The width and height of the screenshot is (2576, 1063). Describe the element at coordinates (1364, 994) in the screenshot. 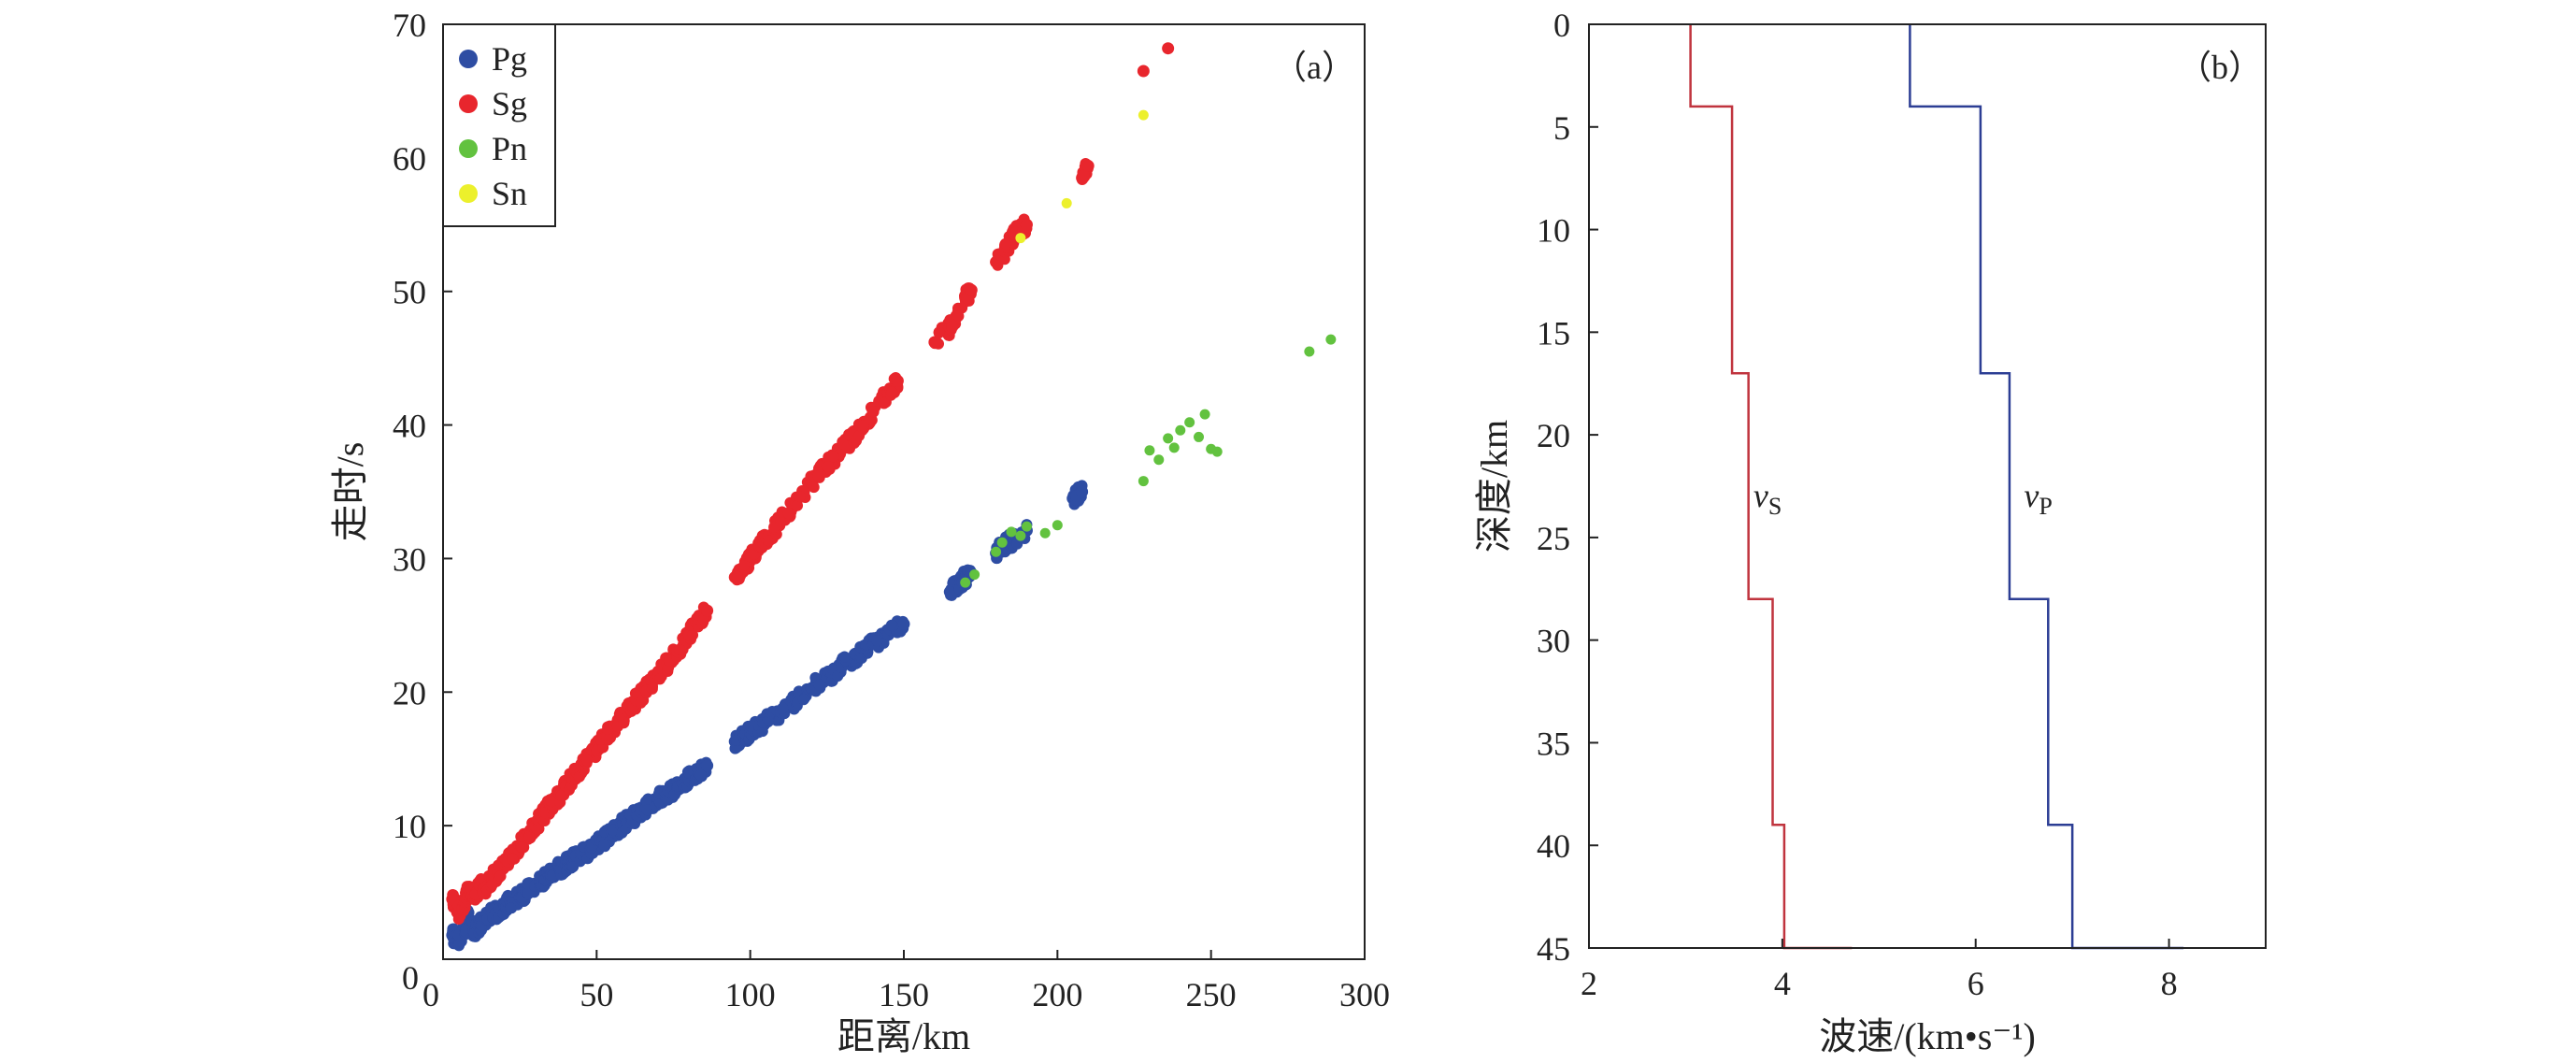

I see `x-tick-label-a: 300` at that location.